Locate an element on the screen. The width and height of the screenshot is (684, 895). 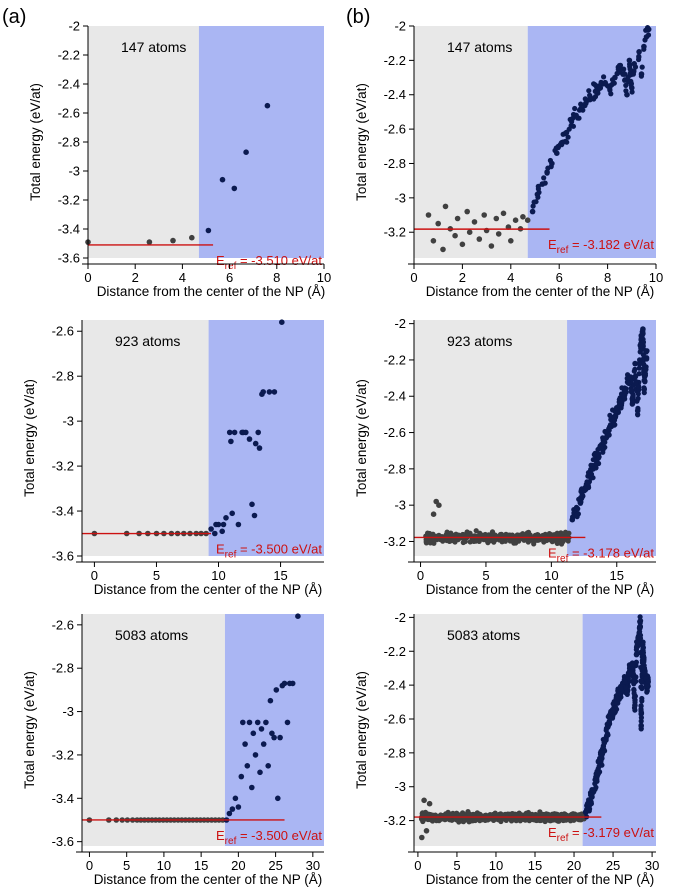
x-tick-label: 20 is located at coordinates (238, 865).